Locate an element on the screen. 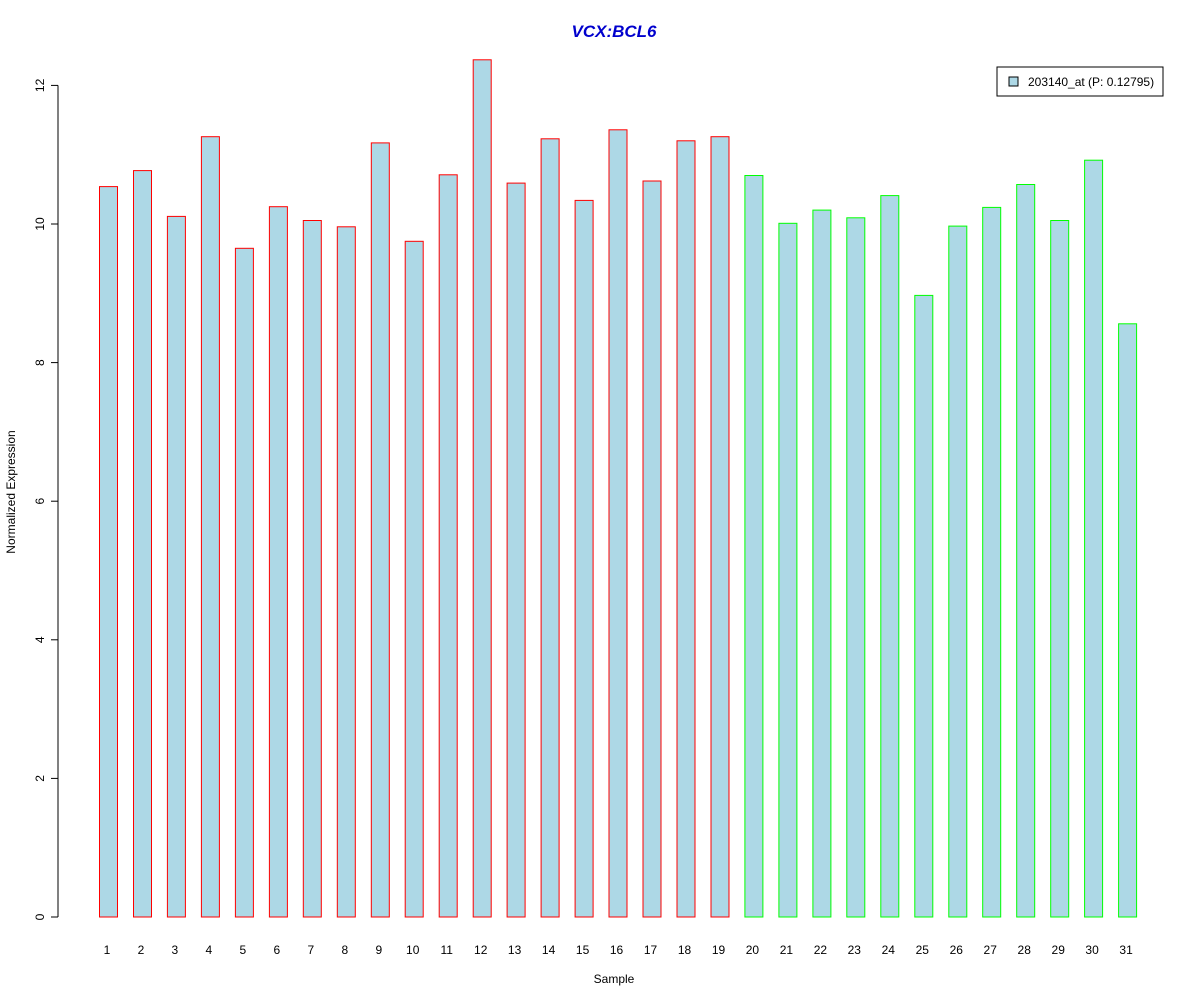 The width and height of the screenshot is (1200, 1000). y-tick-label: 4 is located at coordinates (40, 639).